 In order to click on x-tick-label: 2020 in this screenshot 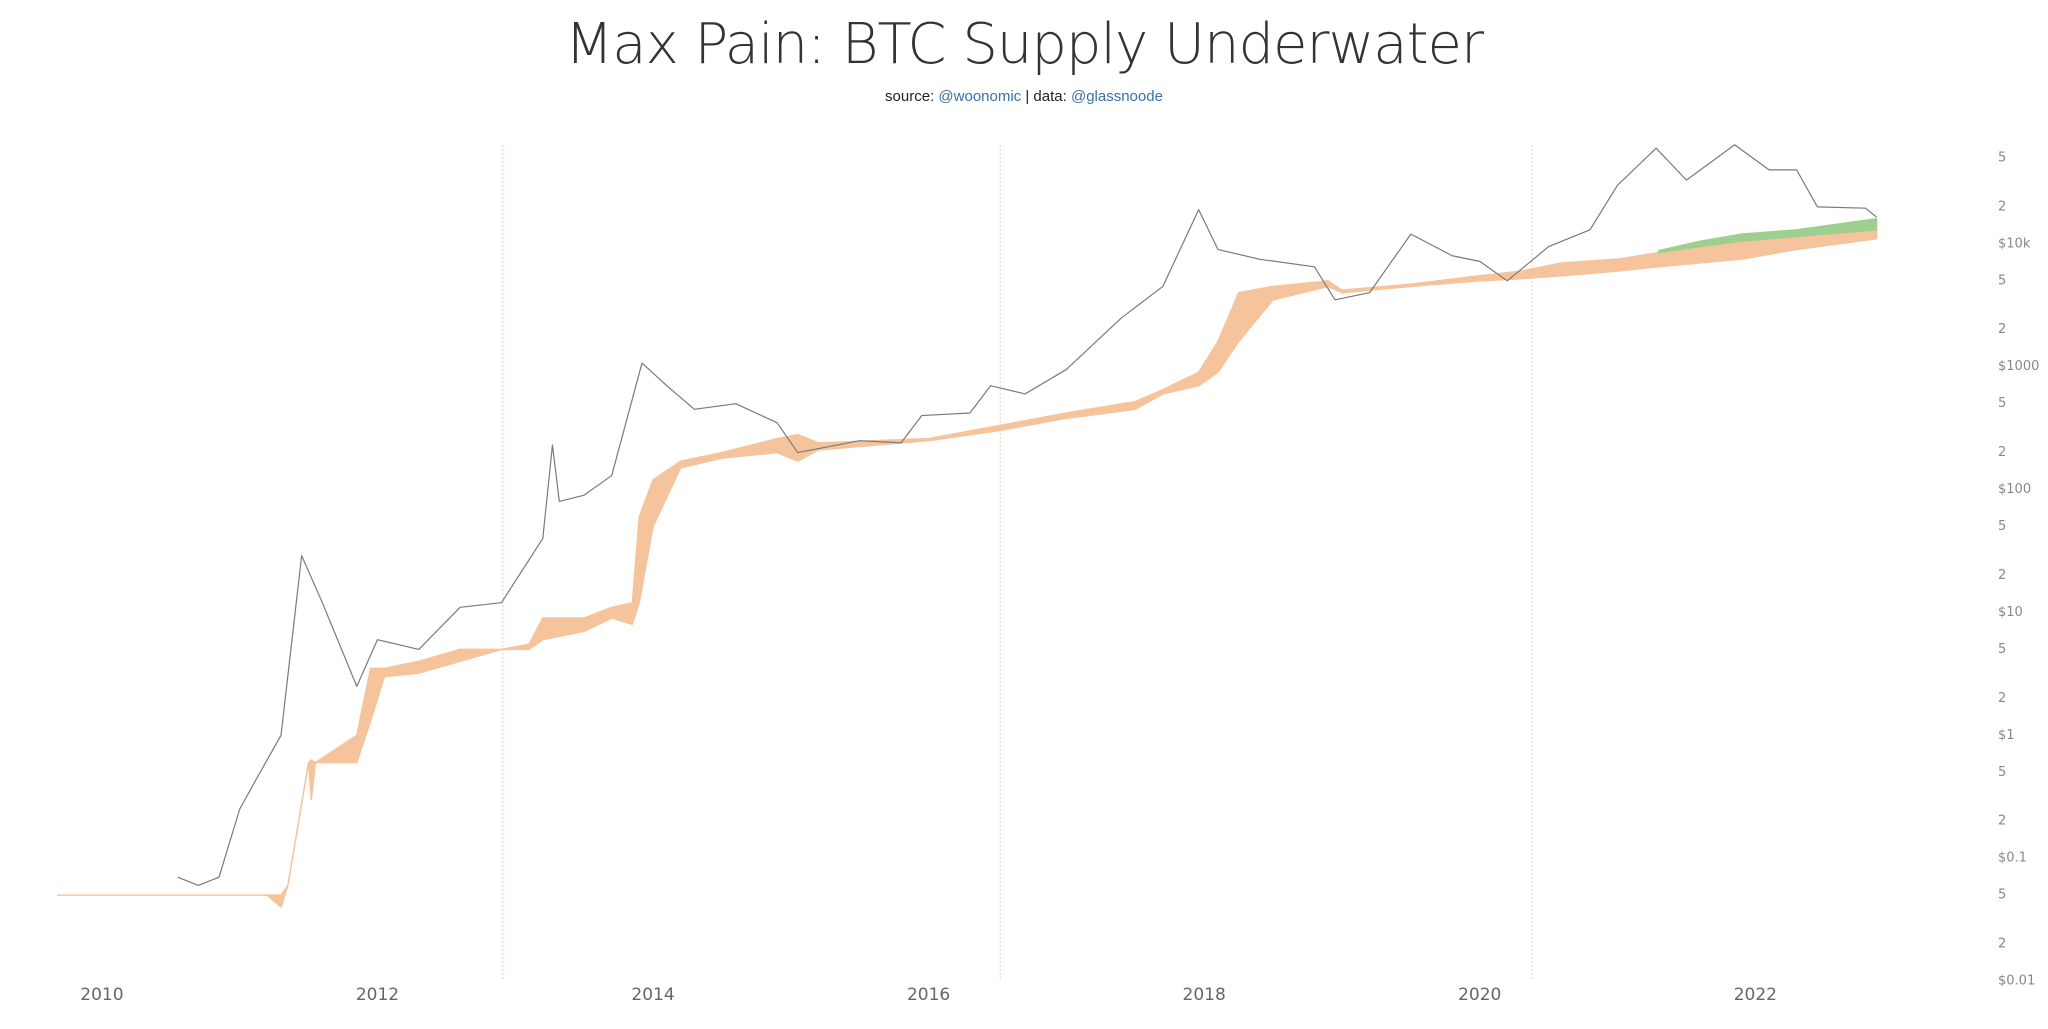, I will do `click(1479, 995)`.